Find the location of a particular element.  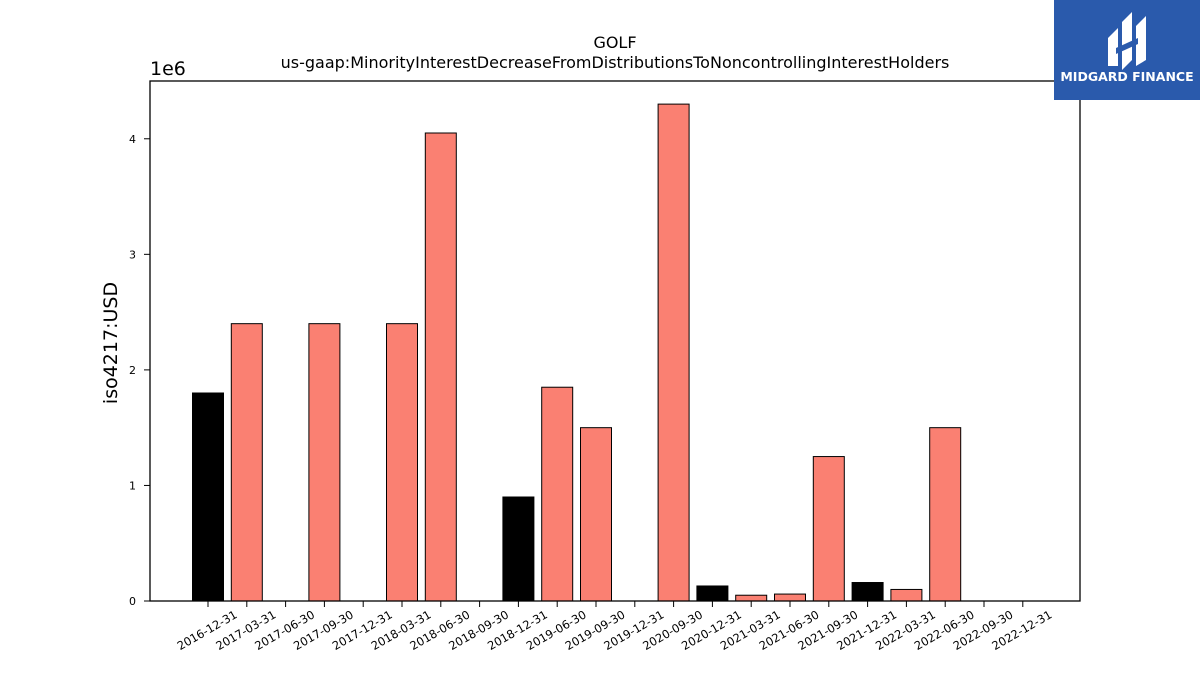

y-scale-label: 1e6 is located at coordinates (168, 69).